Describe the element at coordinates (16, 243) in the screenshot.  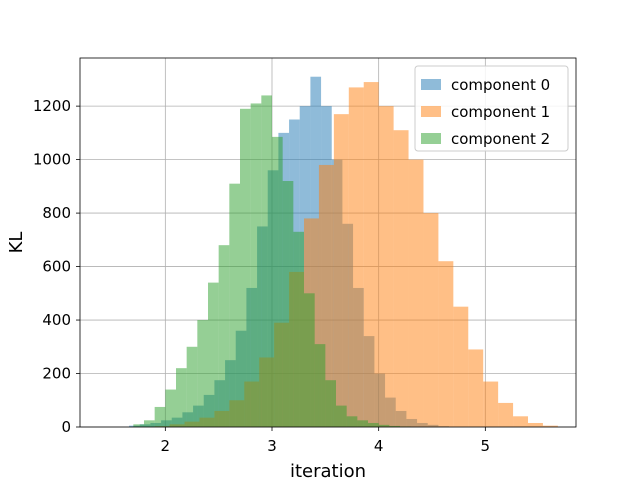
I see `y-axis-label: KL` at that location.